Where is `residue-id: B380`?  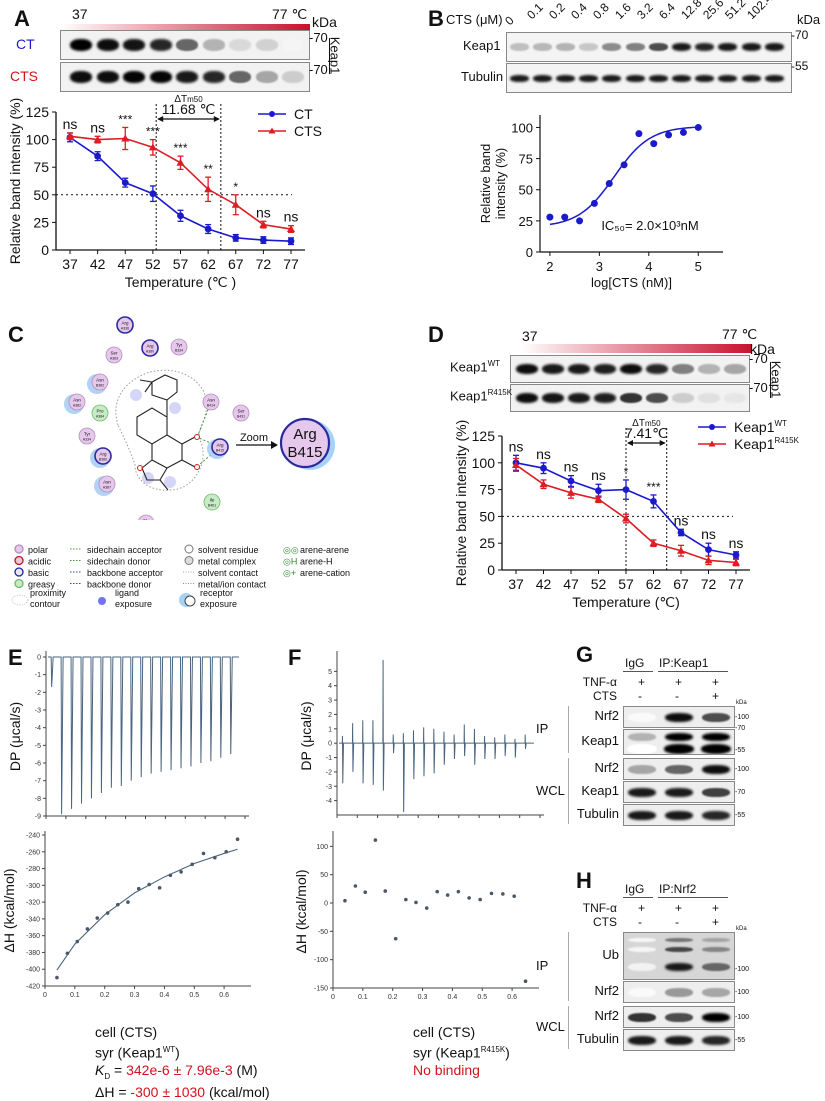 residue-id: B380 is located at coordinates (103, 460).